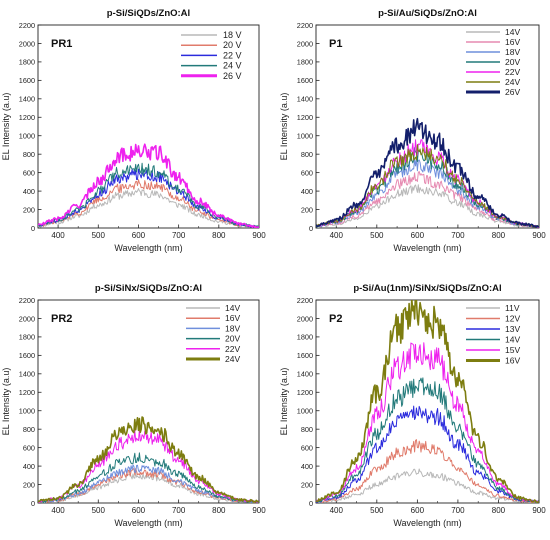 This screenshot has width=550, height=540. I want to click on panel-label: PR1, so click(61, 44).